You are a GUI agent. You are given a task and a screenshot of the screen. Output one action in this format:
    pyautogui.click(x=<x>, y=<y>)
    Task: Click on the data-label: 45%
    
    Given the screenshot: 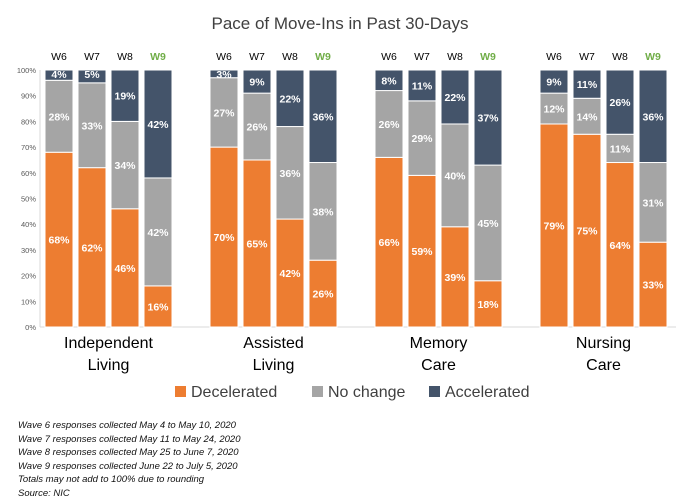 What is the action you would take?
    pyautogui.click(x=488, y=224)
    